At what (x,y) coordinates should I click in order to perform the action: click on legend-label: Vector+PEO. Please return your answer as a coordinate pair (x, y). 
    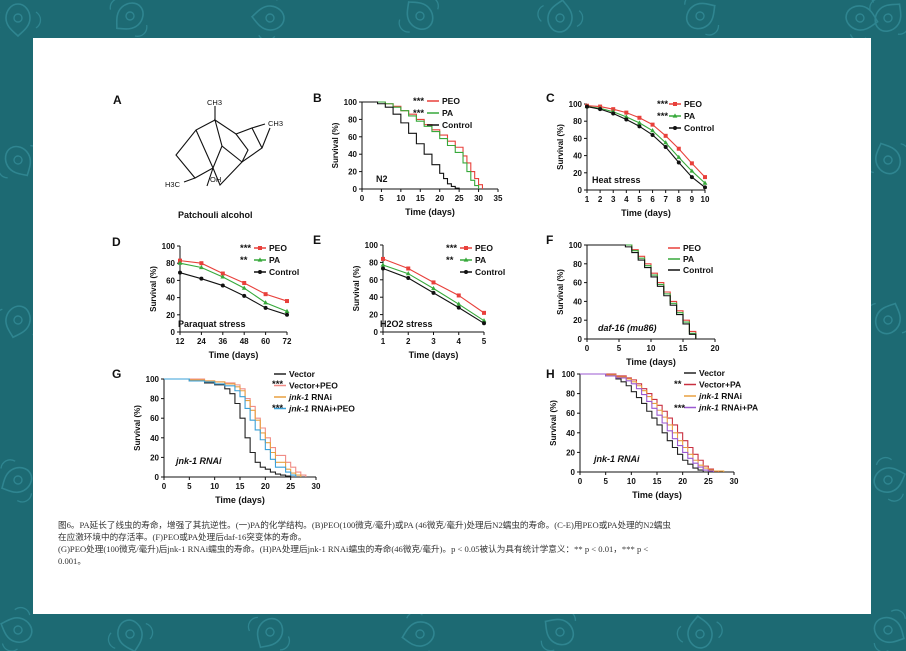
    Looking at the image, I should click on (313, 386).